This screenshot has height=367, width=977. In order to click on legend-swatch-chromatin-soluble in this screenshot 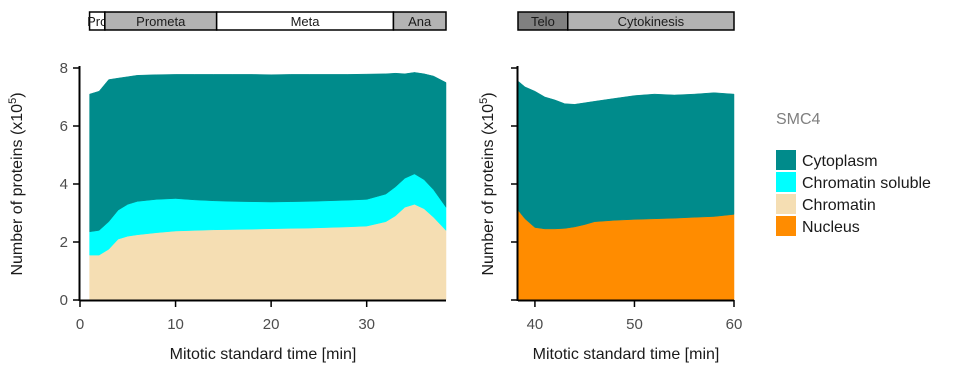, I will do `click(786, 182)`.